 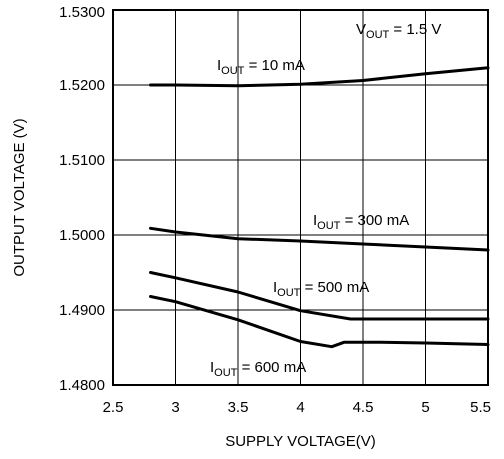 I want to click on x-tick-label: 4, so click(x=300, y=407).